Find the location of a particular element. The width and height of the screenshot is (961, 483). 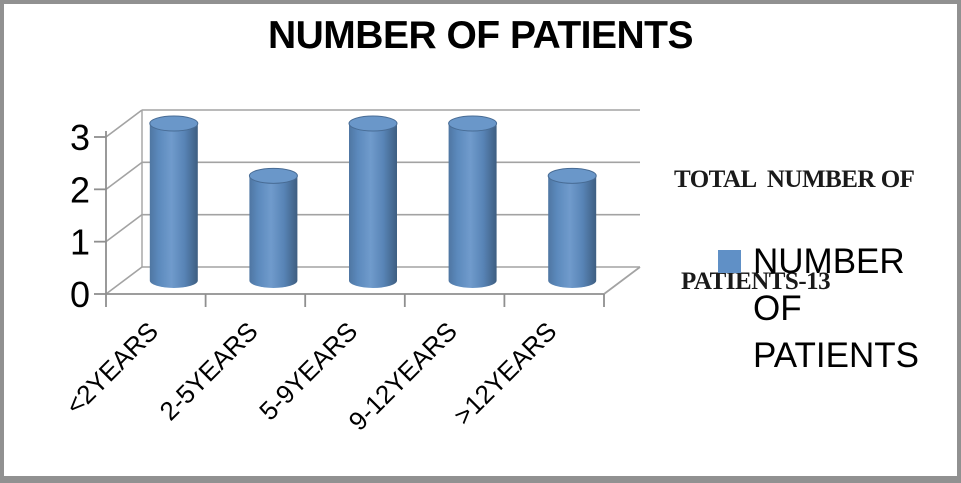

x-axis-label: 9-12YEARS is located at coordinates (403, 376).